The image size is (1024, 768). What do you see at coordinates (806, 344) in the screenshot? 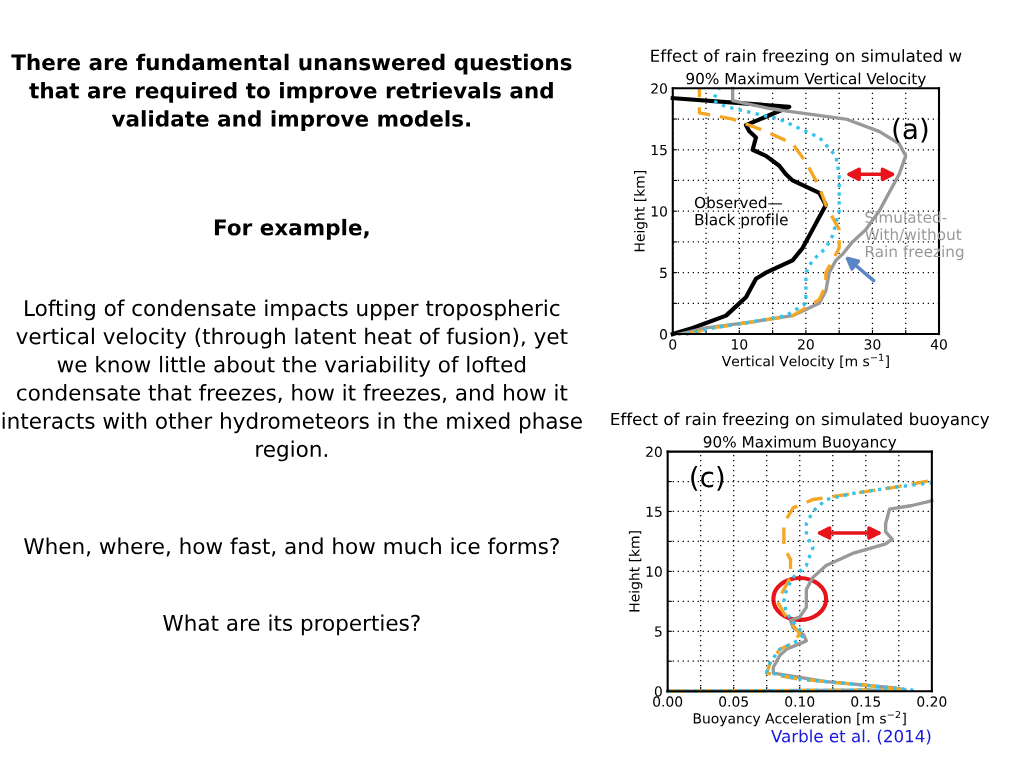
I see `x-tick-label: 20` at bounding box center [806, 344].